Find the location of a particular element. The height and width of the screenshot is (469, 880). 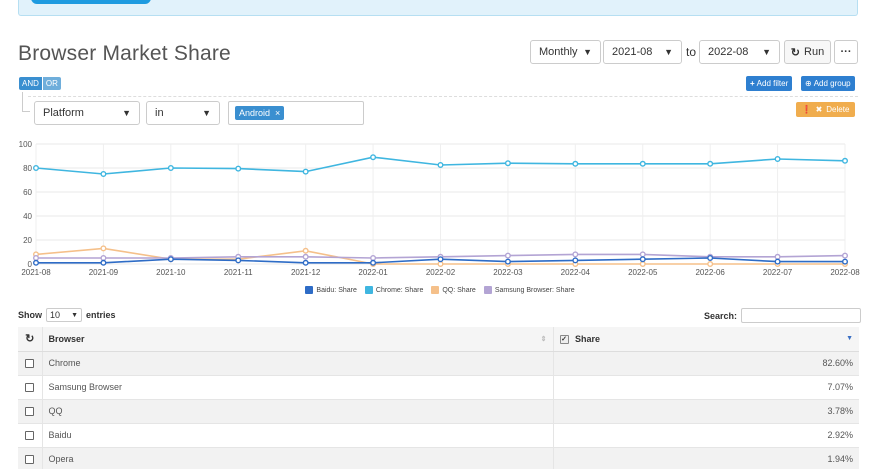

browser-cell: Samsung Browser is located at coordinates (298, 387).